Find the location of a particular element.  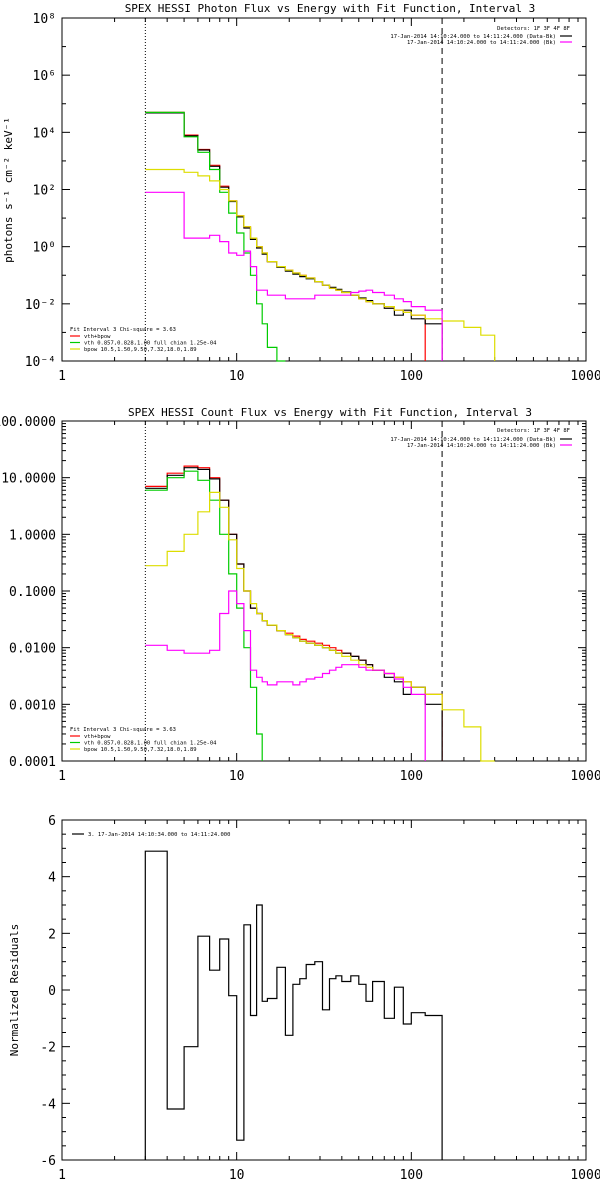

y-tick-label: 10⁻² is located at coordinates (40, 305).